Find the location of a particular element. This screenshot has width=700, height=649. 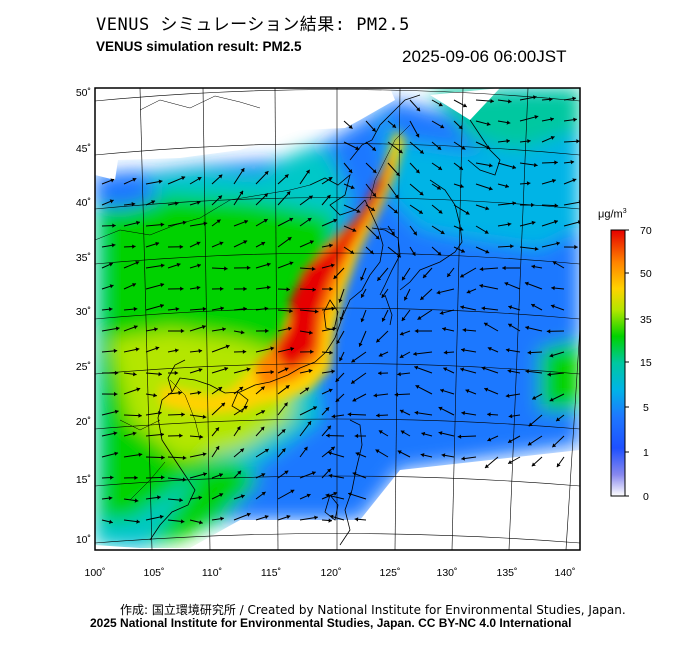

lat-labels: 50˚ 45˚ 40˚ 35˚ 30˚ 25˚ 20˚ 15˚ 10˚ is located at coordinates (83, 316).